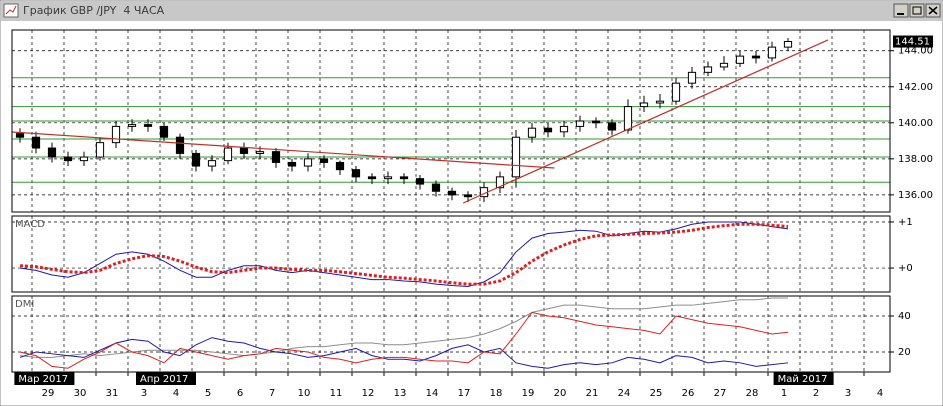 This screenshot has height=406, width=943. Describe the element at coordinates (304, 393) in the screenshot. I see `x-tick-label: 10` at that location.